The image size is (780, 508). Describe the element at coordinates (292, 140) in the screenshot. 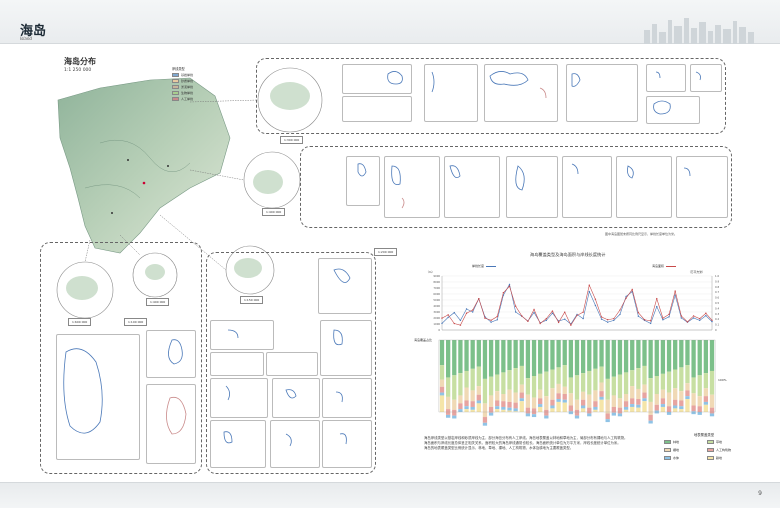

I see `inset-scale-1: 1:300 000` at that location.